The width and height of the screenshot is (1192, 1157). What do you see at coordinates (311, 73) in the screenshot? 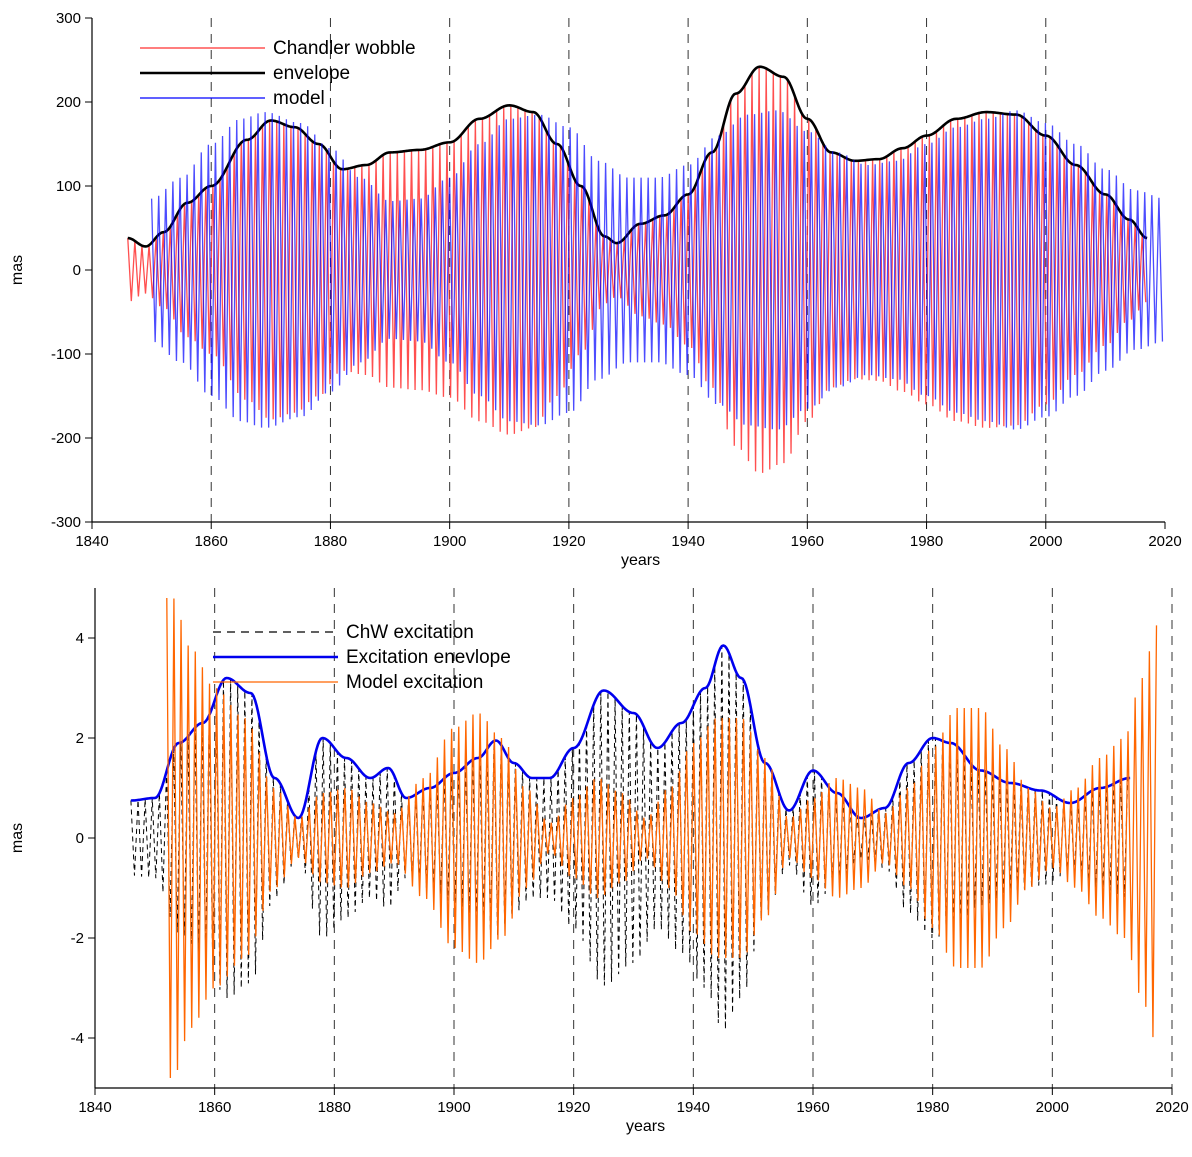
I see `legend-label: envelope` at bounding box center [311, 73].